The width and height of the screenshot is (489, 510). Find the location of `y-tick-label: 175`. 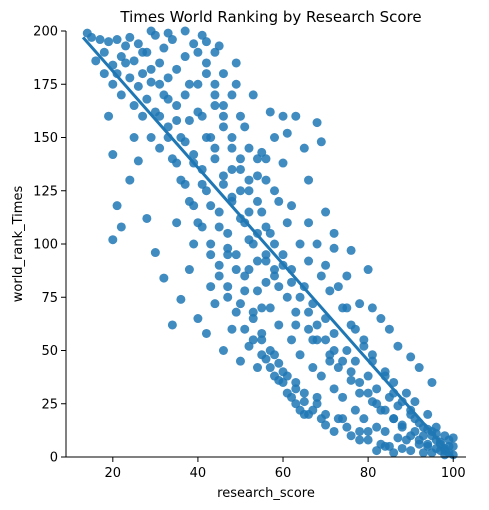

y-tick-label: 175 is located at coordinates (45, 85).